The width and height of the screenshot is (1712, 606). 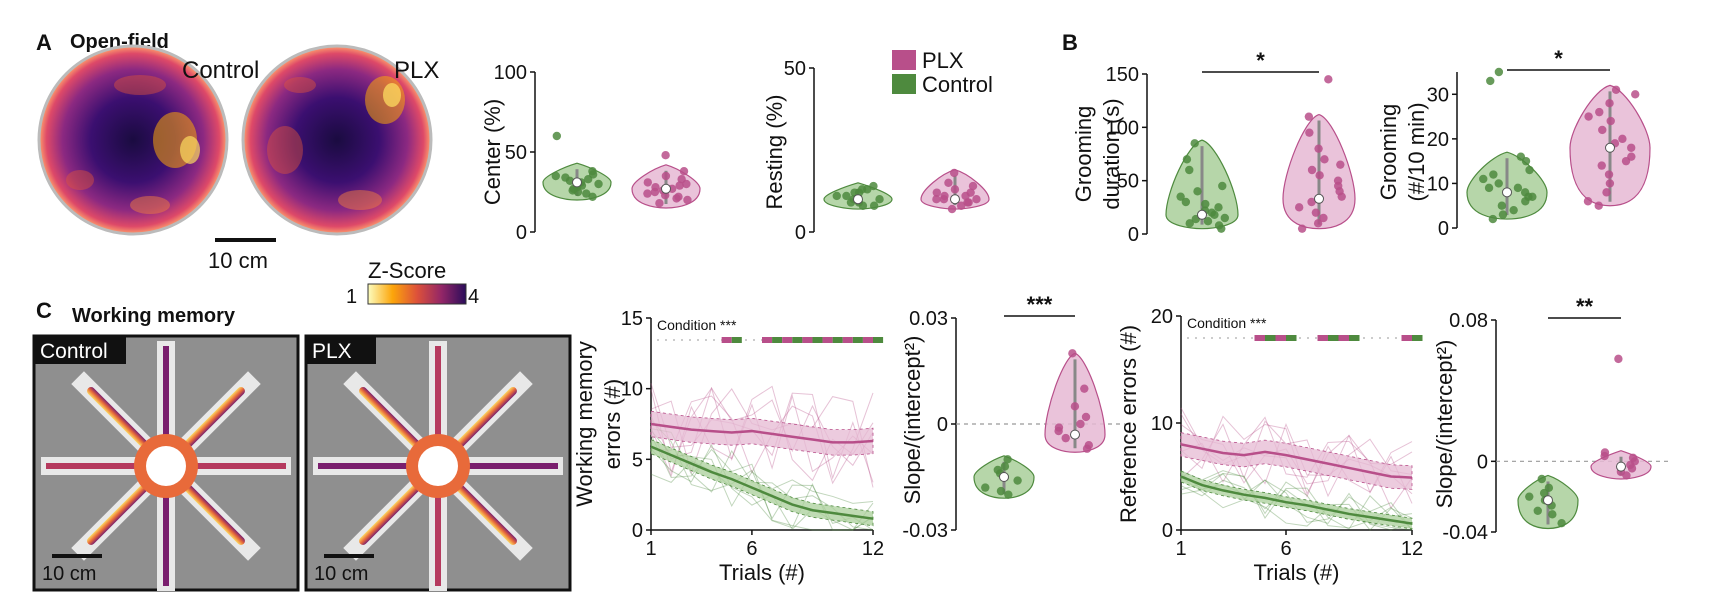 What do you see at coordinates (44, 310) in the screenshot?
I see `panel-letter-c: C` at bounding box center [44, 310].